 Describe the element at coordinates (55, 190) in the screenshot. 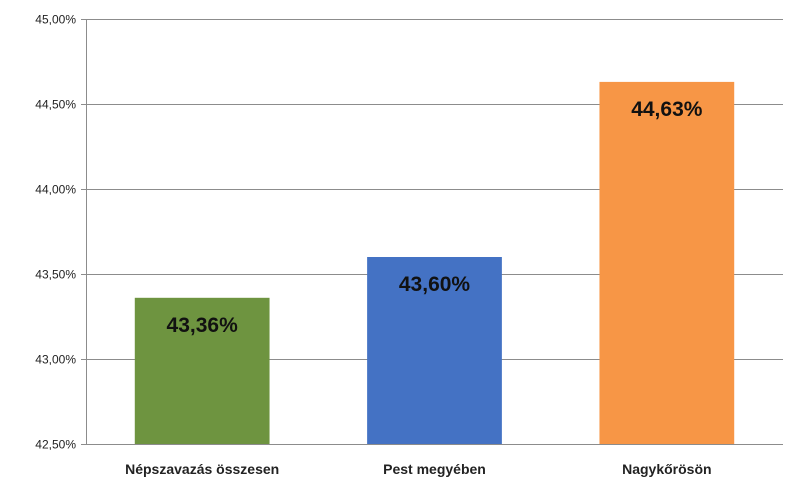

I see `y-tick-label: 44,00%` at that location.